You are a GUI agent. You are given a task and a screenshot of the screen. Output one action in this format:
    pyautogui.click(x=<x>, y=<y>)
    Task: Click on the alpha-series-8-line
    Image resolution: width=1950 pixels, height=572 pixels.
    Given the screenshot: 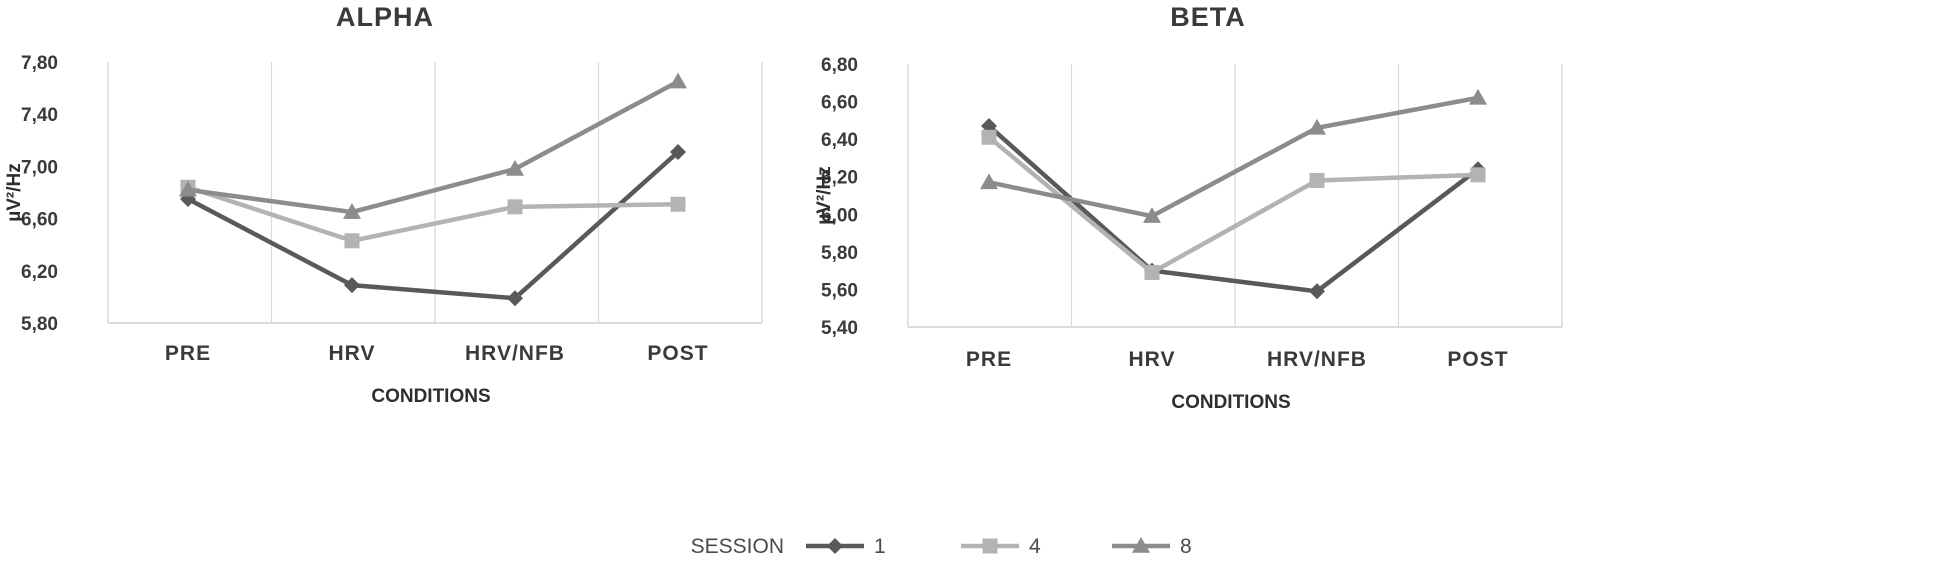 What is the action you would take?
    pyautogui.click(x=433, y=147)
    